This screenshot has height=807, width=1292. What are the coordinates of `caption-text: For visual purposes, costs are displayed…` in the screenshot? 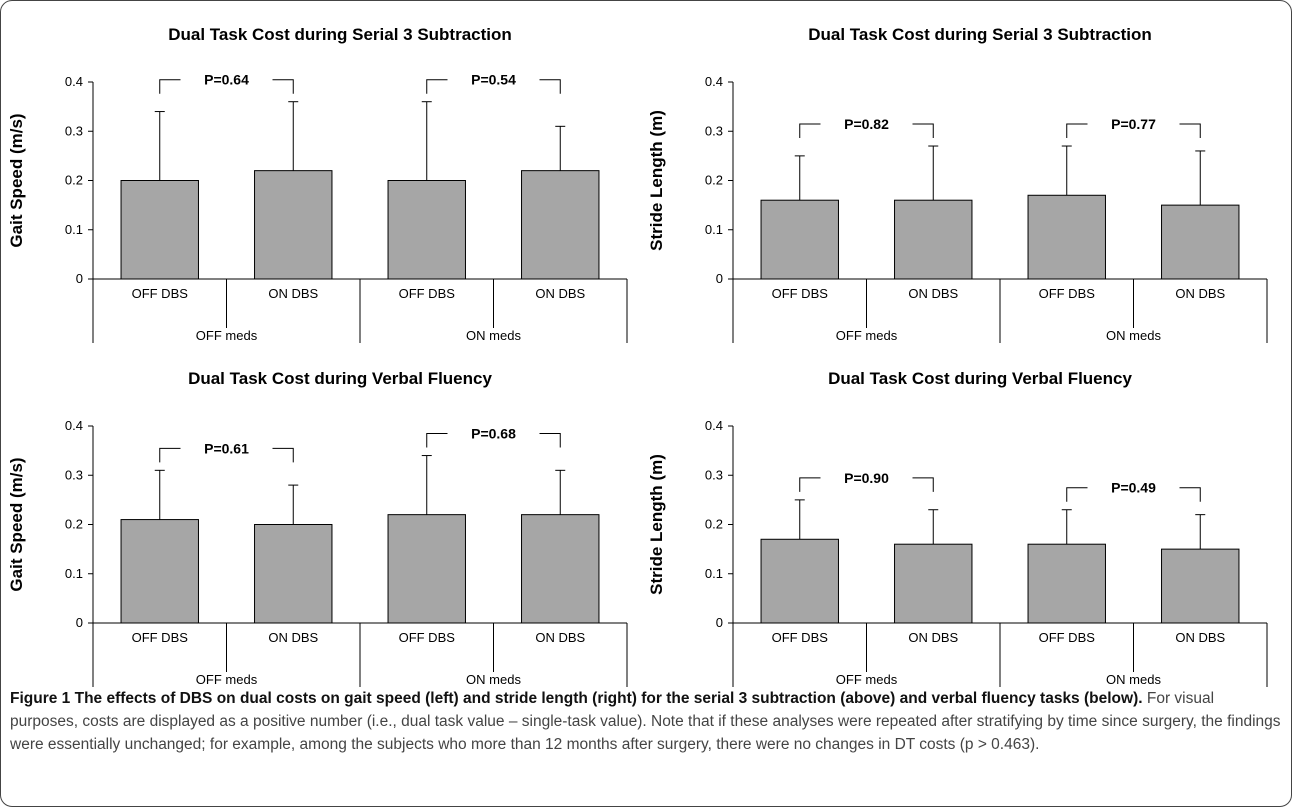 It's located at (645, 721).